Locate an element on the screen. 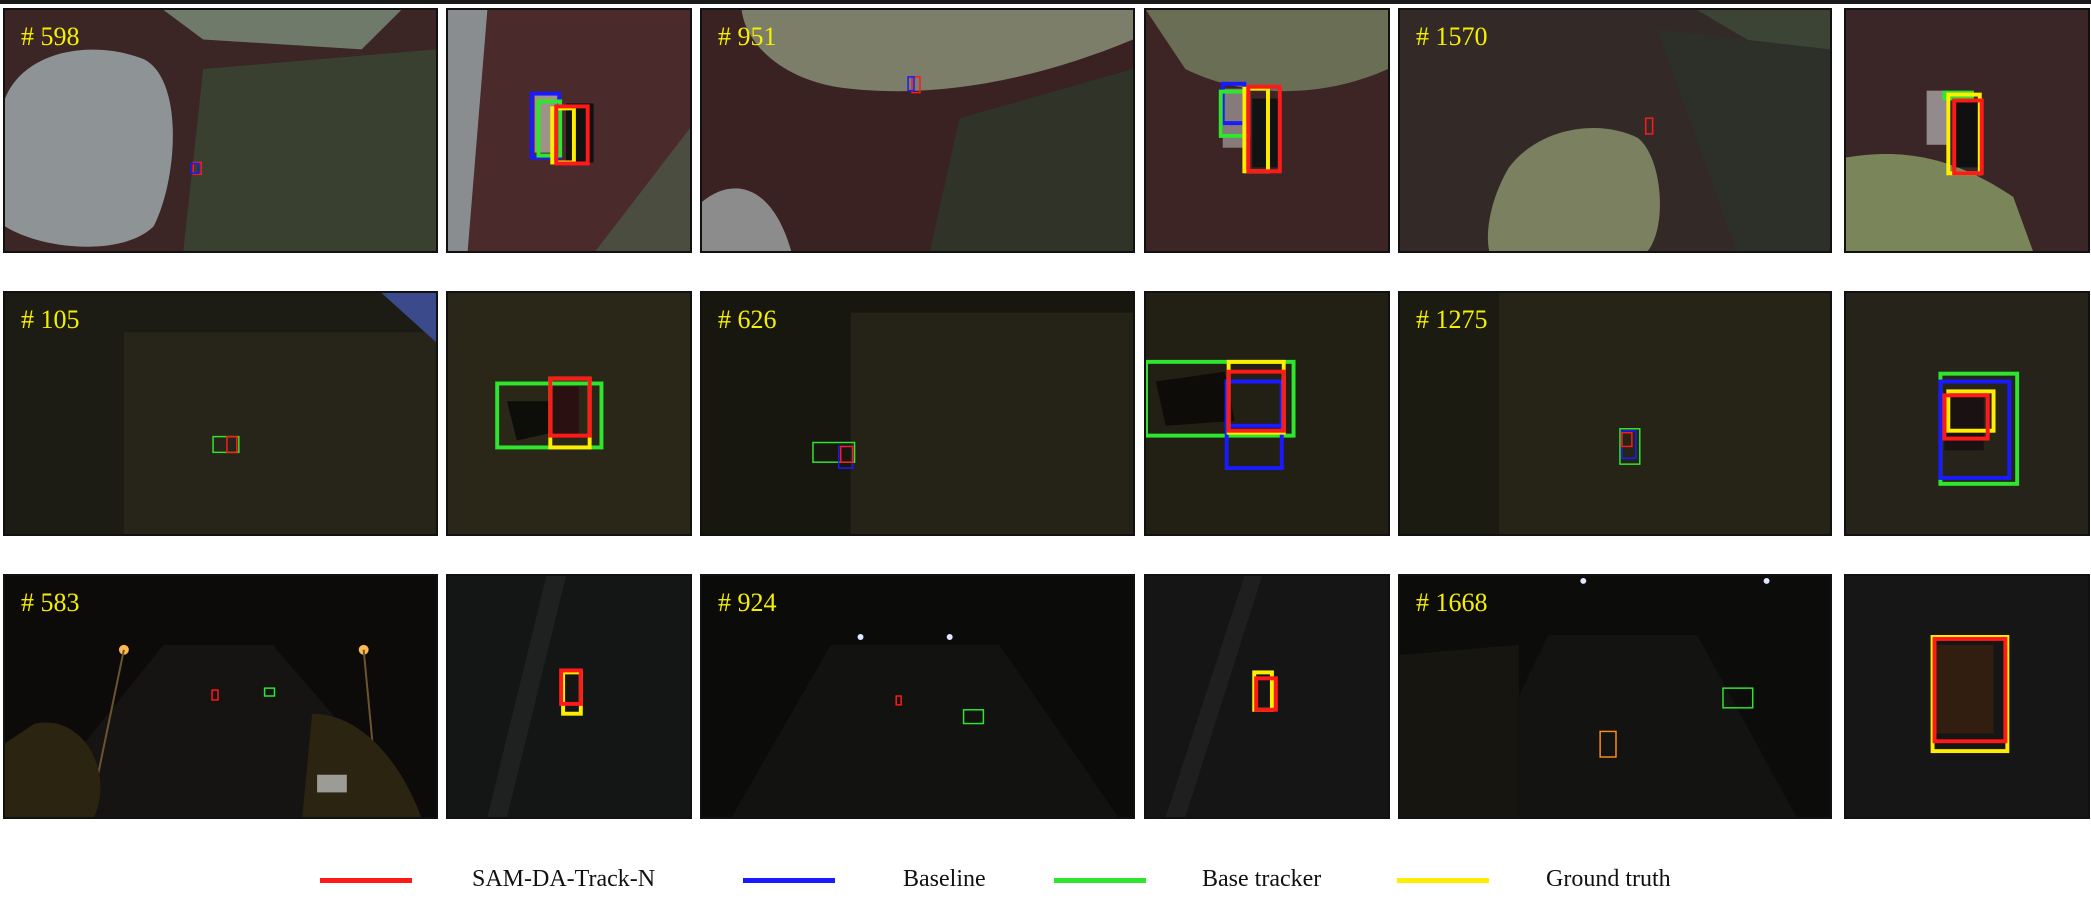 The height and width of the screenshot is (899, 2091). frame-924-zoom is located at coordinates (1267, 696).